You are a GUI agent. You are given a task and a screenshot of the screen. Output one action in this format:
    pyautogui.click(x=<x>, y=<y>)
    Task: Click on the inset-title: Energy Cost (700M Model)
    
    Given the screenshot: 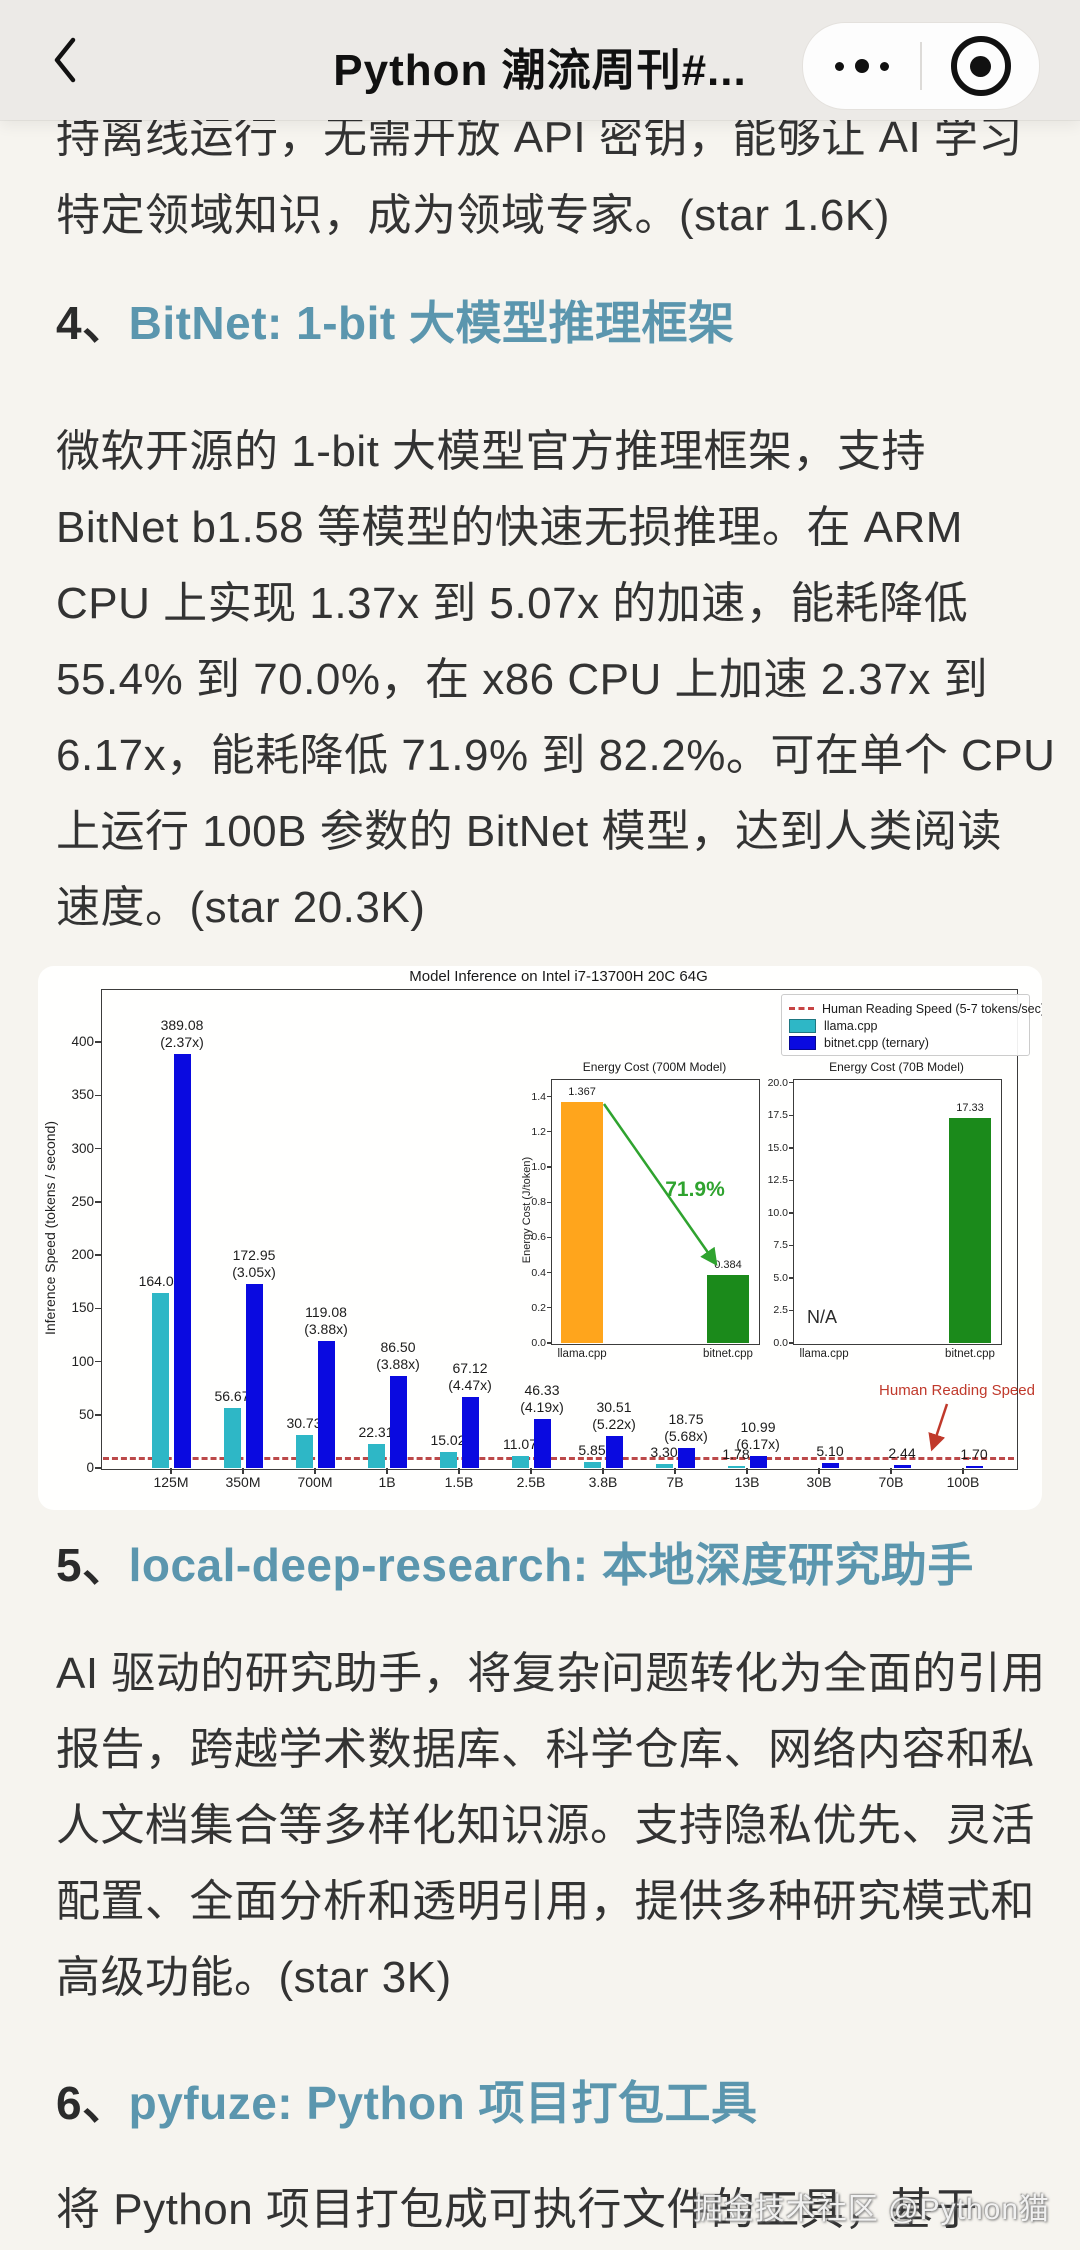 What is the action you would take?
    pyautogui.click(x=654, y=1067)
    